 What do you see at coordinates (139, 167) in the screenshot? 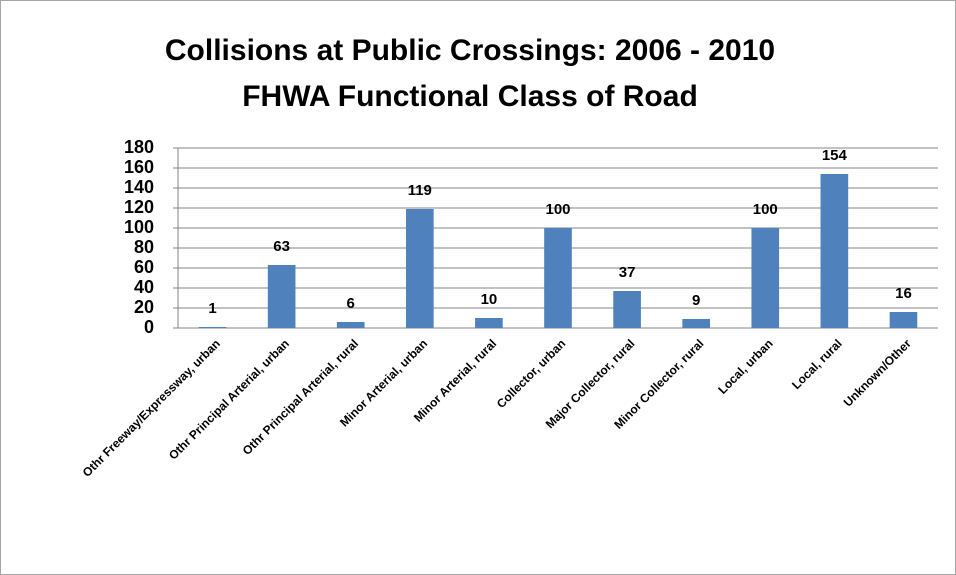
I see `y-tick-label: 160` at bounding box center [139, 167].